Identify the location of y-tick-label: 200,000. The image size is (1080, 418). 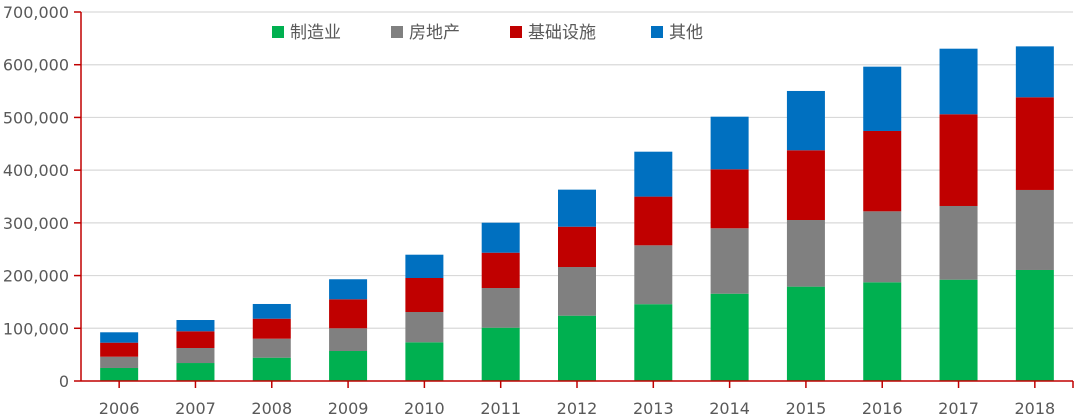
(36, 276).